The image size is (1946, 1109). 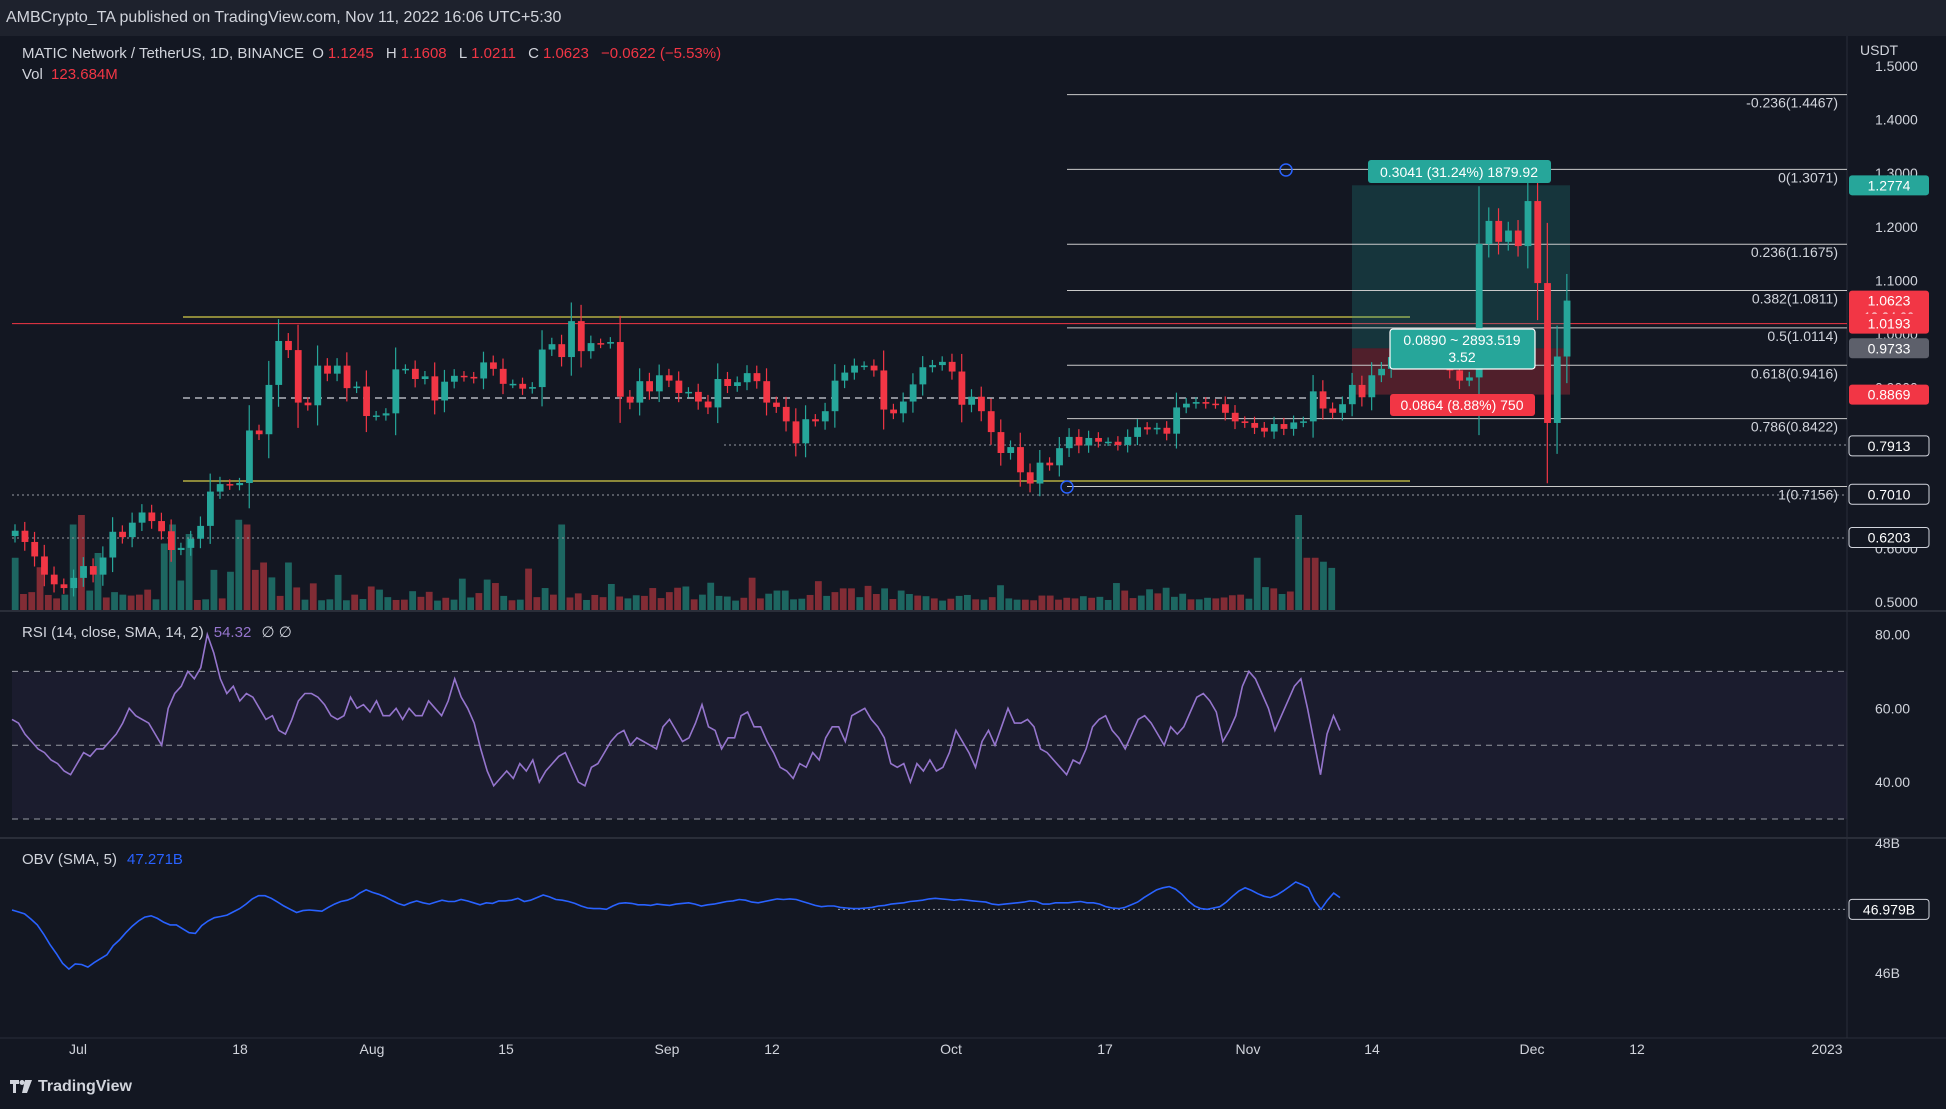 I want to click on price-tag-border, so click(x=1889, y=446).